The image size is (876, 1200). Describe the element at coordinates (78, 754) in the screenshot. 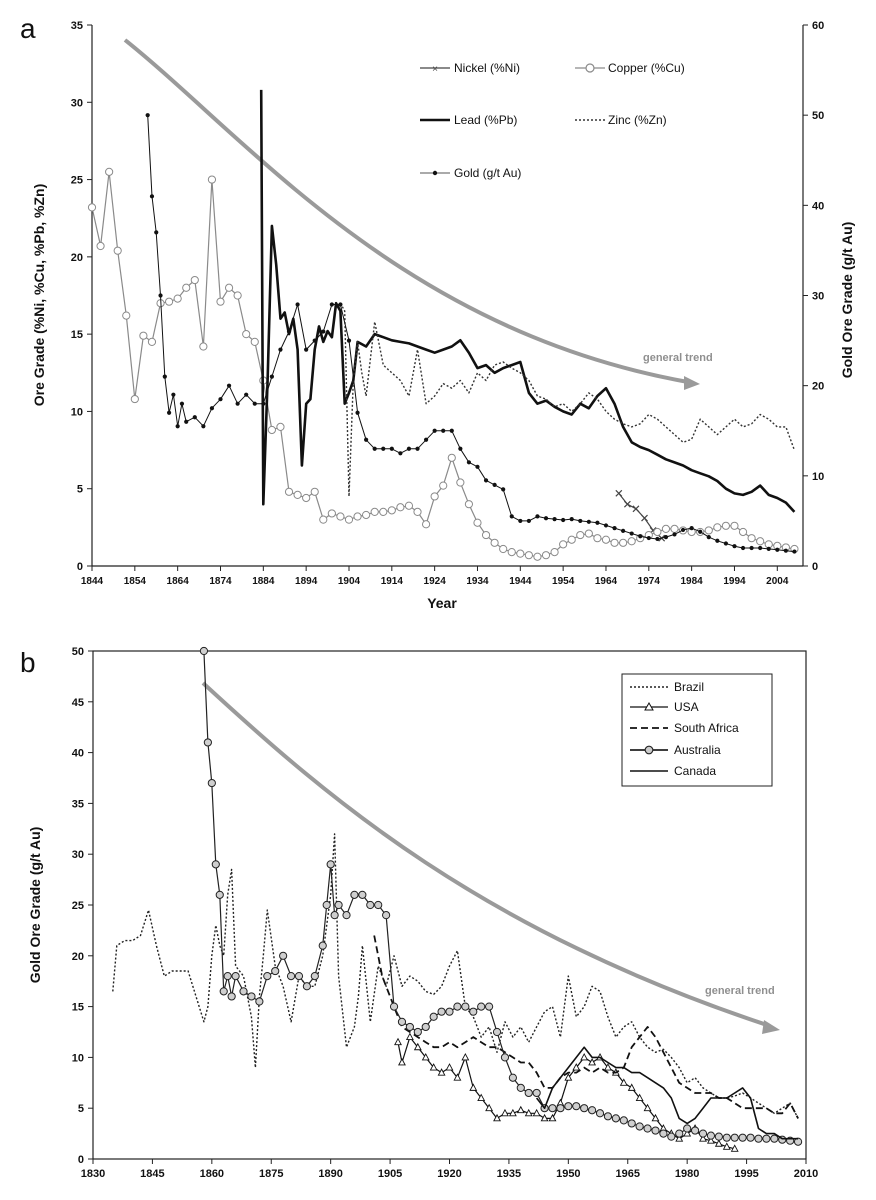

I see `y-tick-label: 40` at that location.